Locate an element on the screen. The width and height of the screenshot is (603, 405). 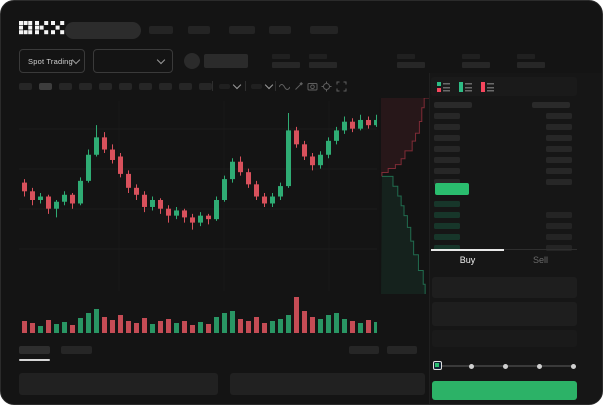
market-type-label: Spot Trading is located at coordinates (50, 61).